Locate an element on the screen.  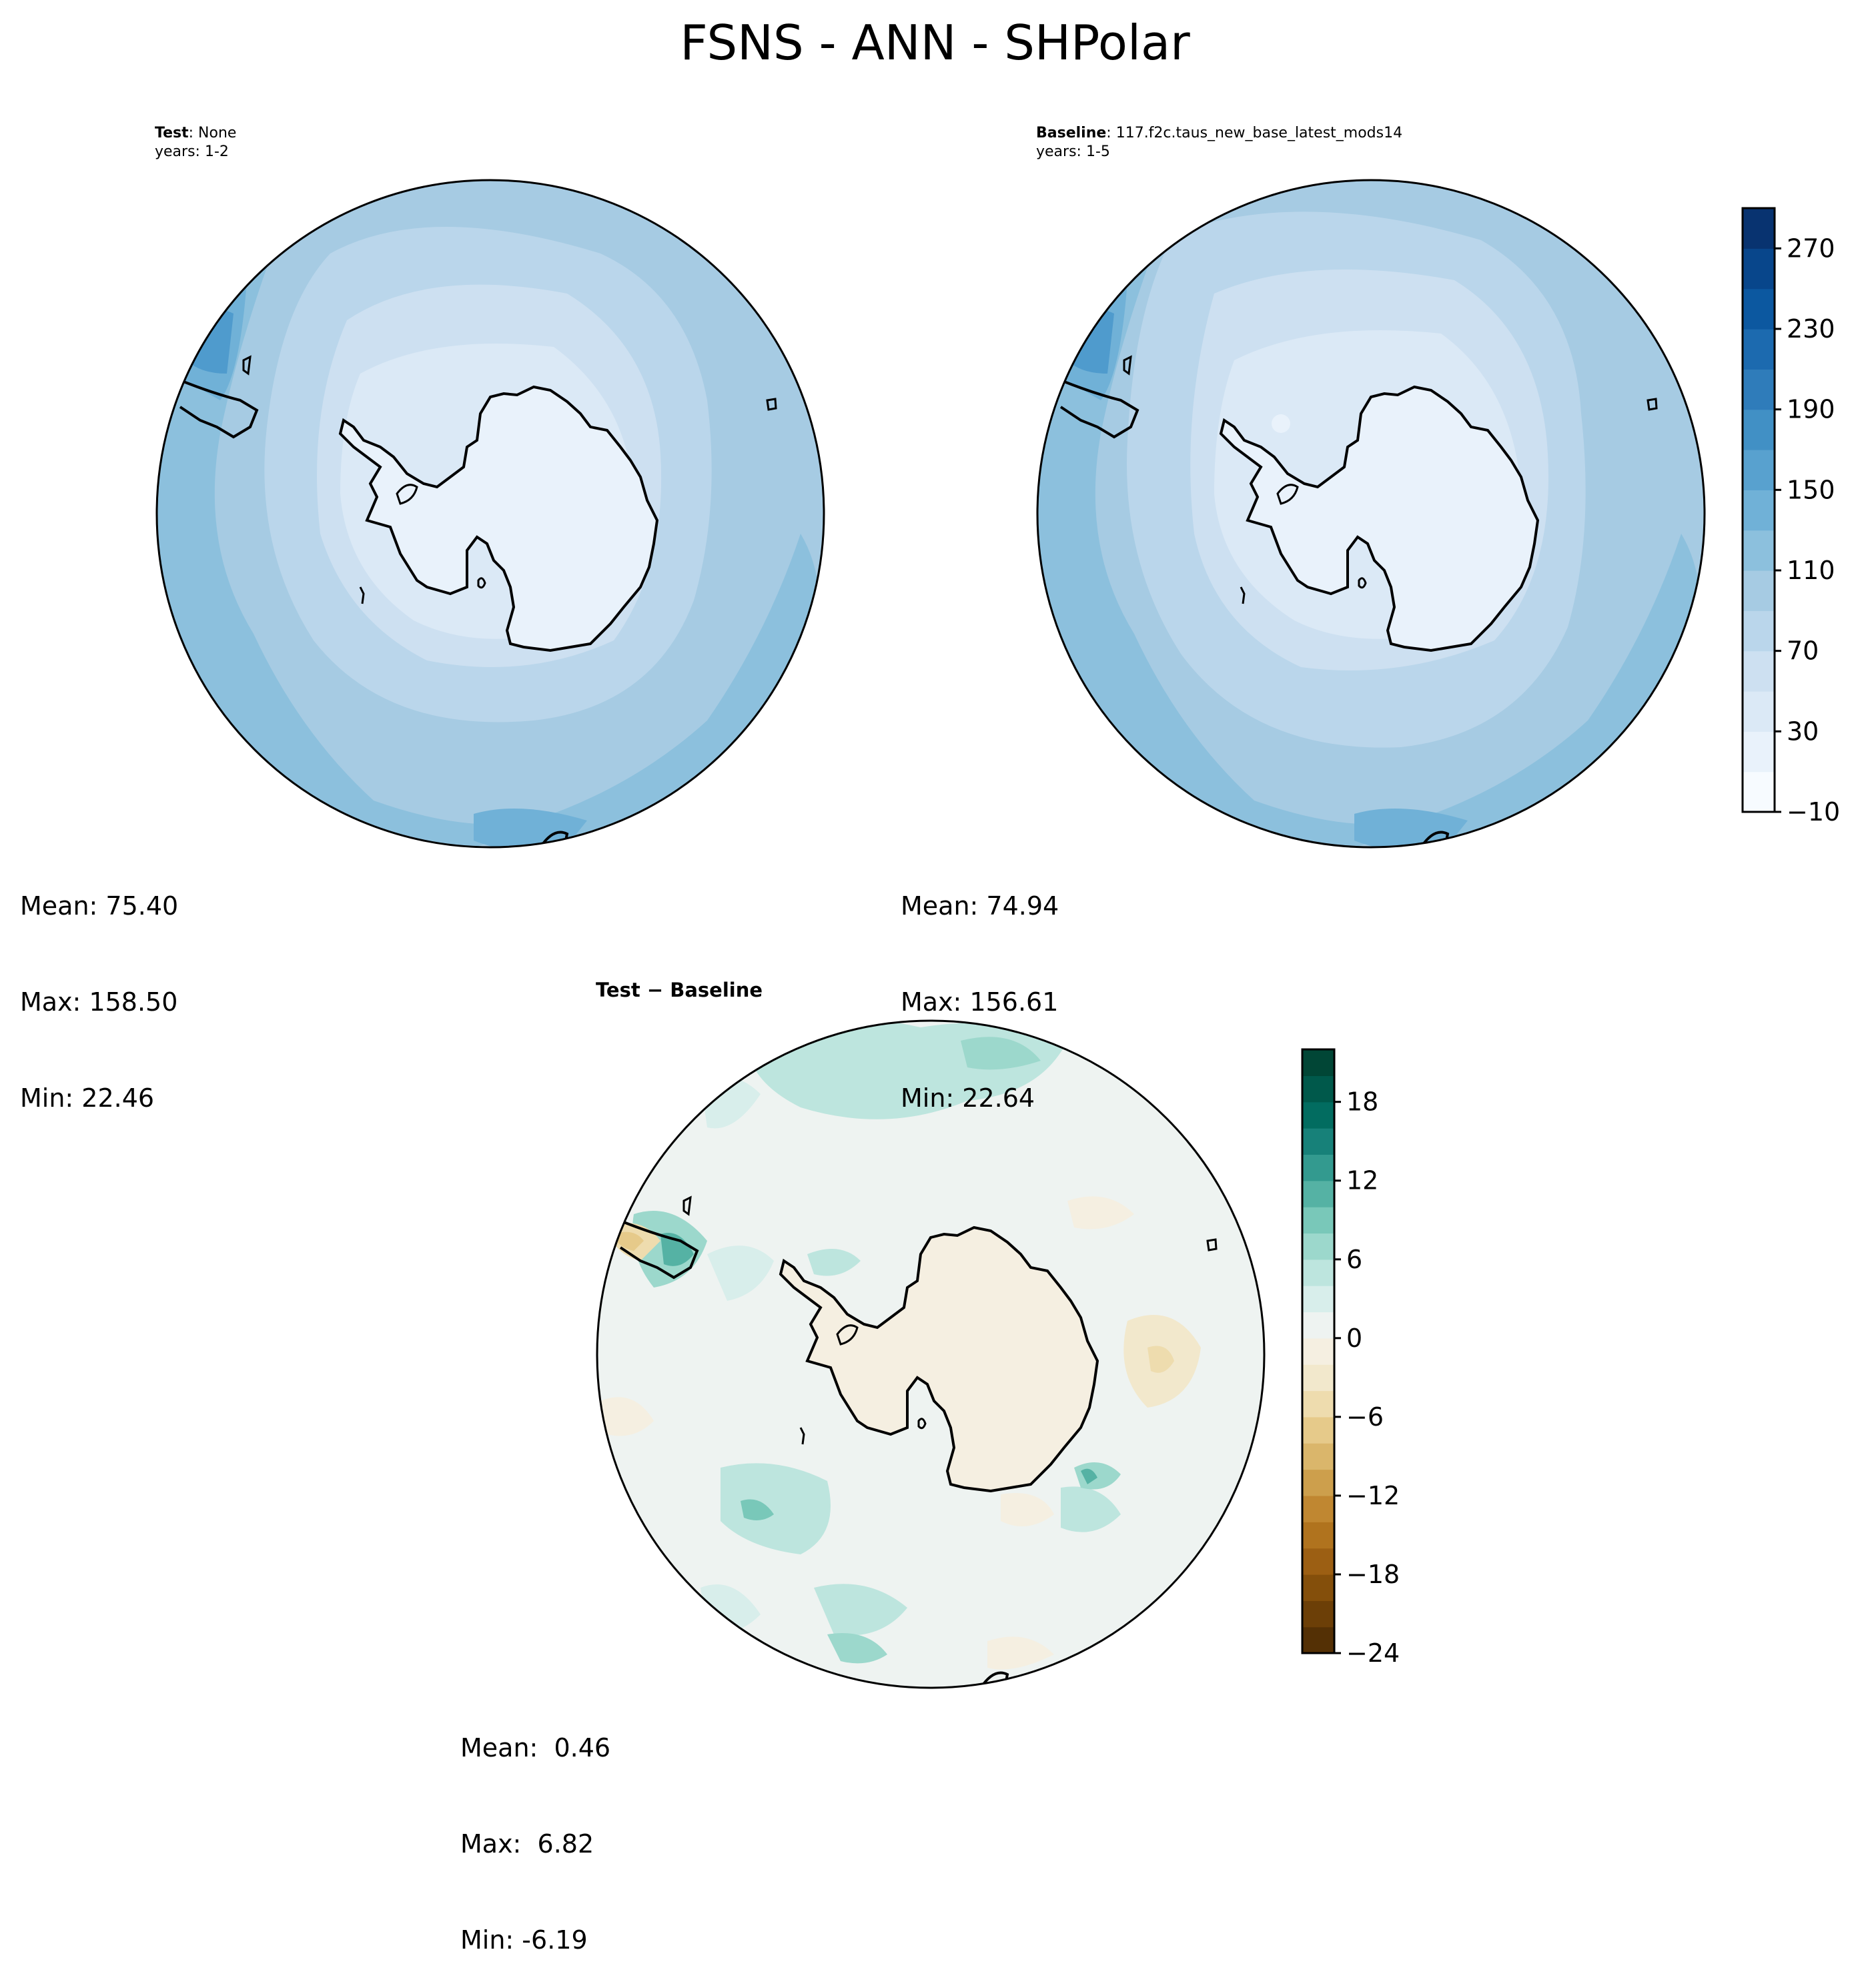
baseline-max: Max: 156.61 is located at coordinates (980, 1002).